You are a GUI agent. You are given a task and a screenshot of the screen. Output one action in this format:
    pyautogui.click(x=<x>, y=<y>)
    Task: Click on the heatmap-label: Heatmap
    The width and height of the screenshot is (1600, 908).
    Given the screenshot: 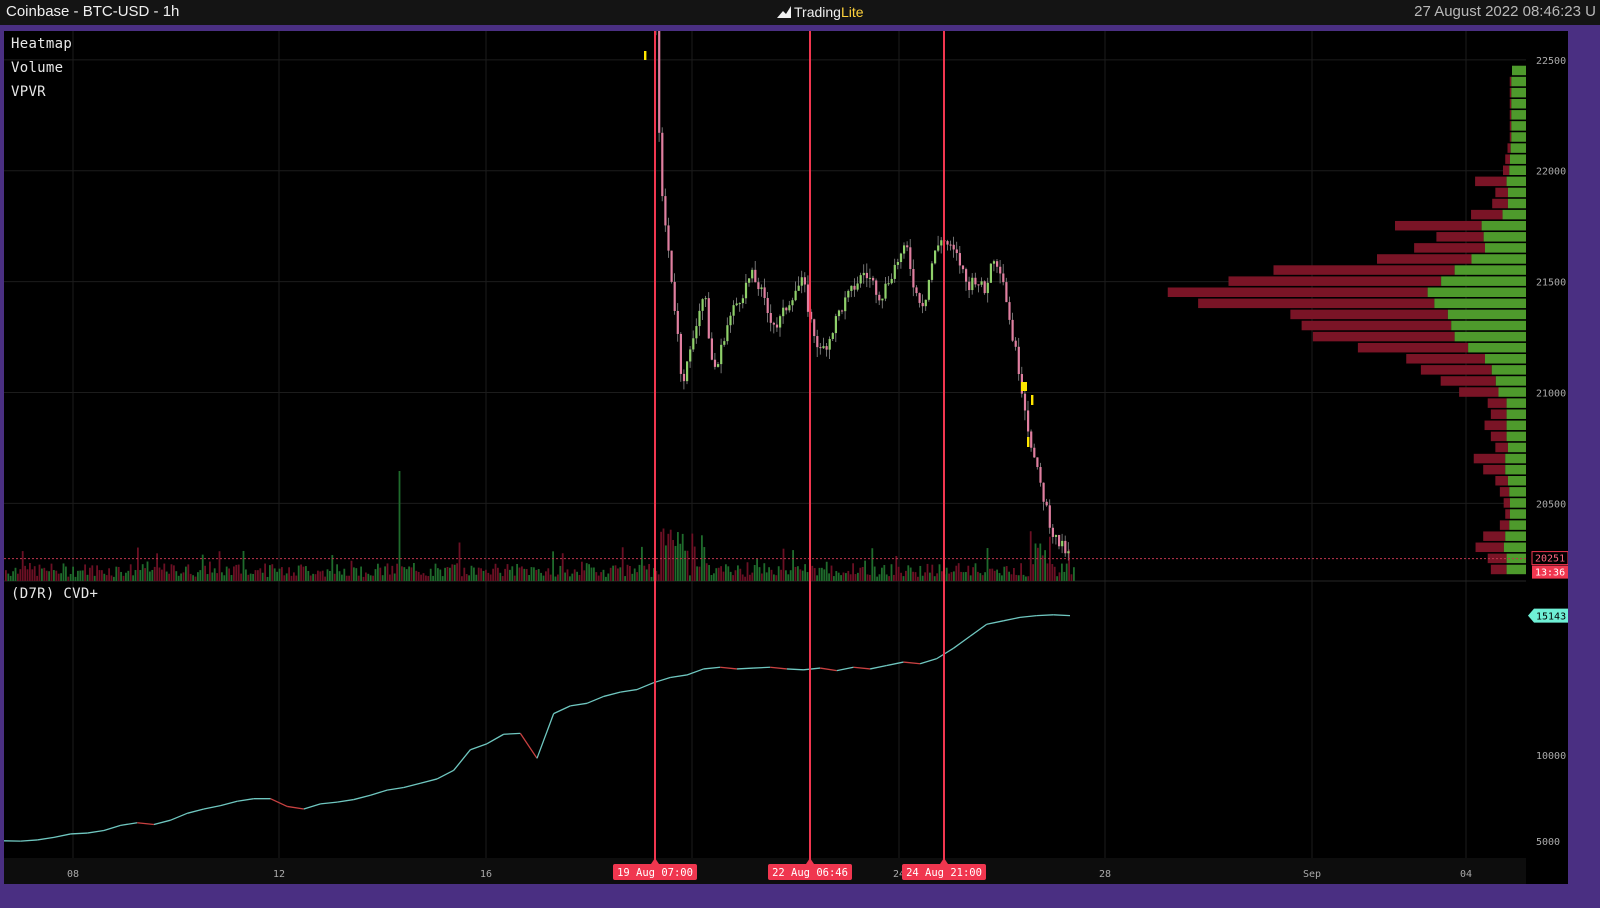 What is the action you would take?
    pyautogui.click(x=42, y=44)
    